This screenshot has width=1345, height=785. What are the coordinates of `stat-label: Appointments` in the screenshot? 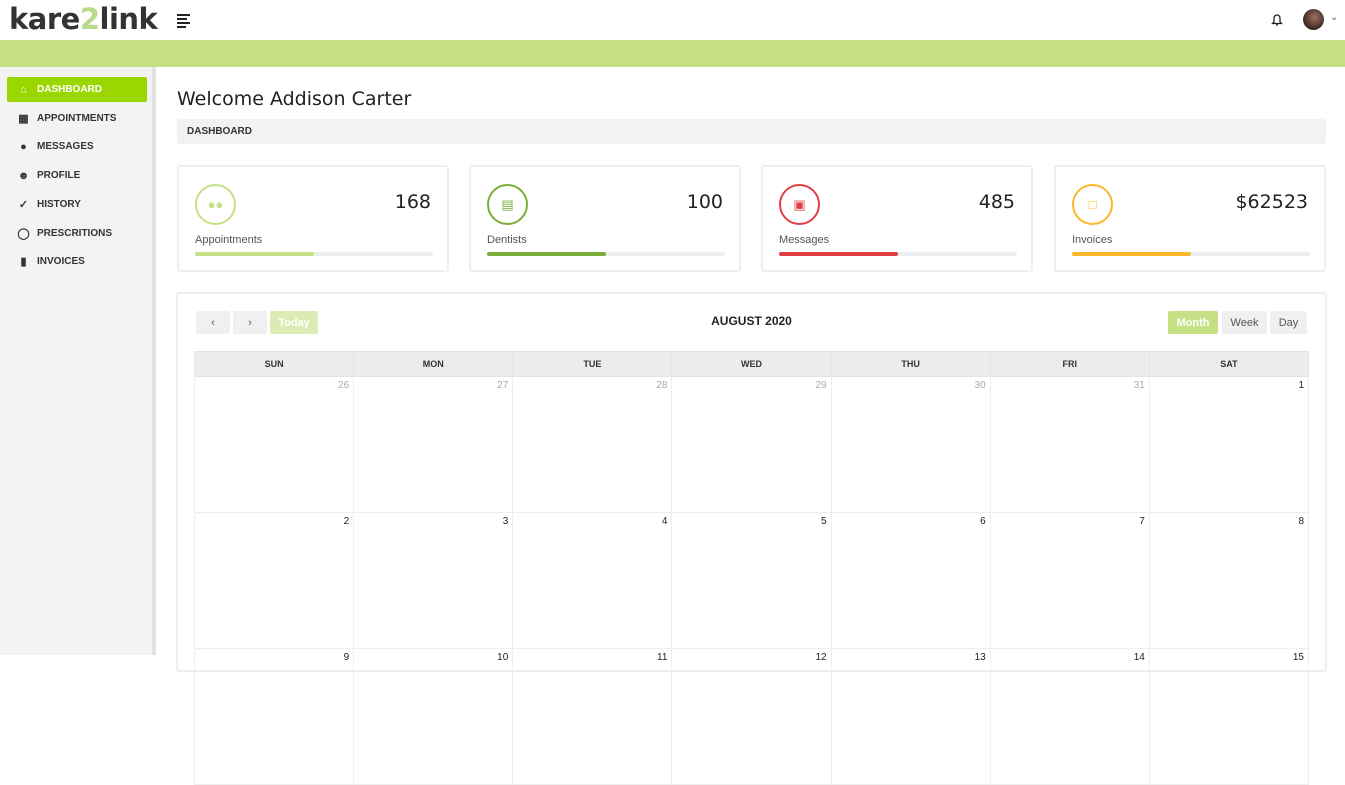 It's located at (229, 240).